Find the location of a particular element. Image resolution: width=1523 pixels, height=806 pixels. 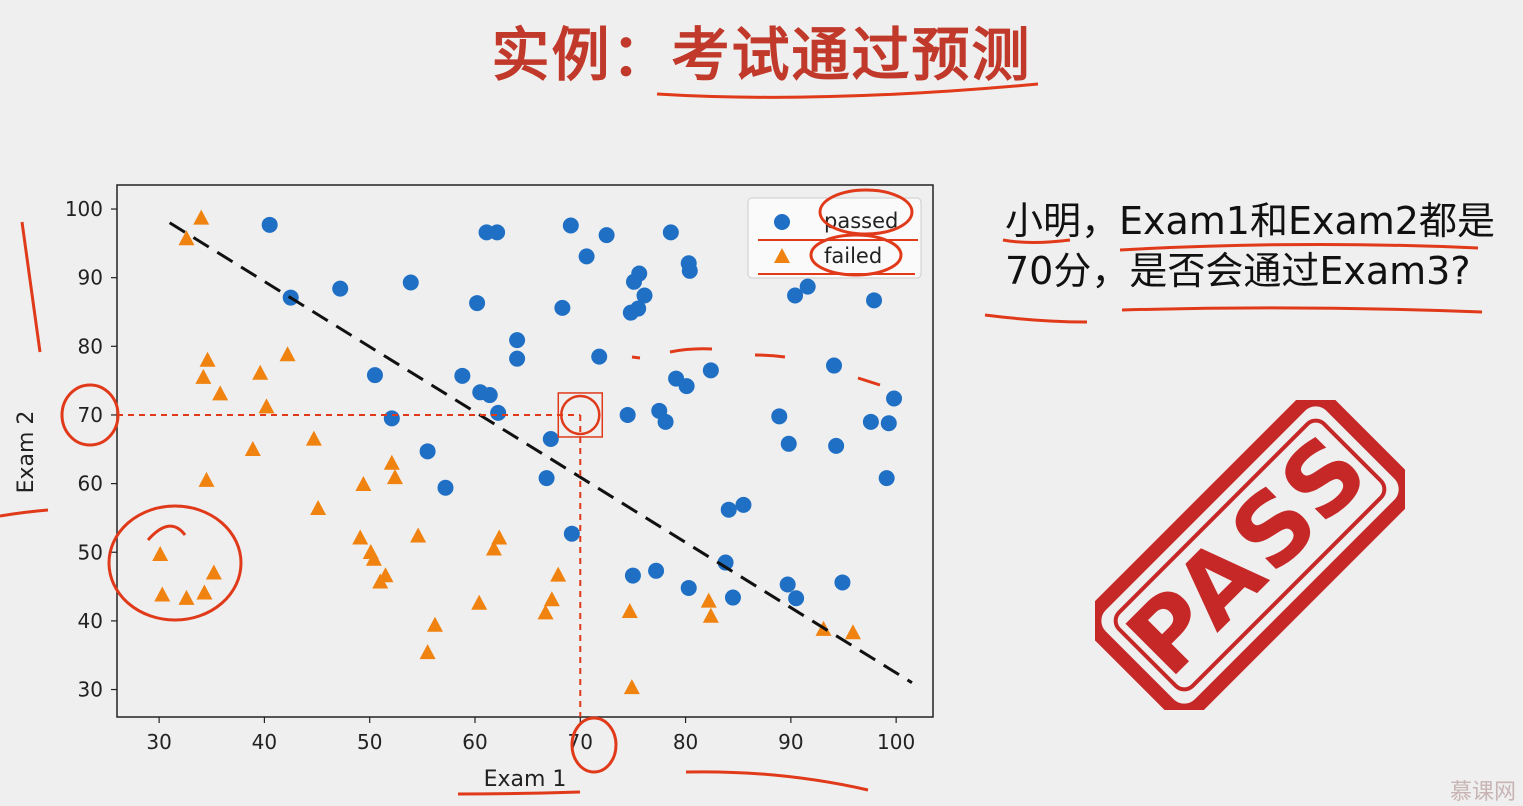

x-tick-label: 60 is located at coordinates (474, 742).